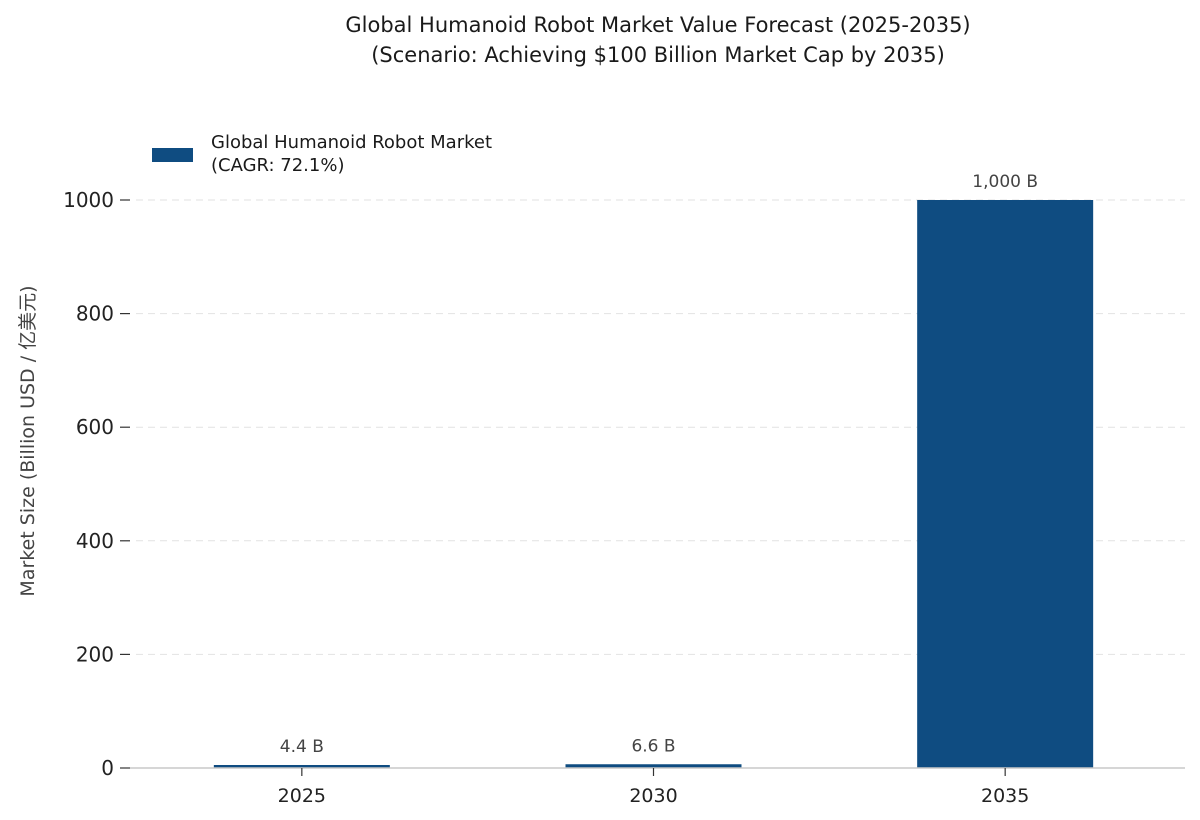 The image size is (1200, 820). What do you see at coordinates (95, 654) in the screenshot?
I see `y-tick-label: 200` at bounding box center [95, 654].